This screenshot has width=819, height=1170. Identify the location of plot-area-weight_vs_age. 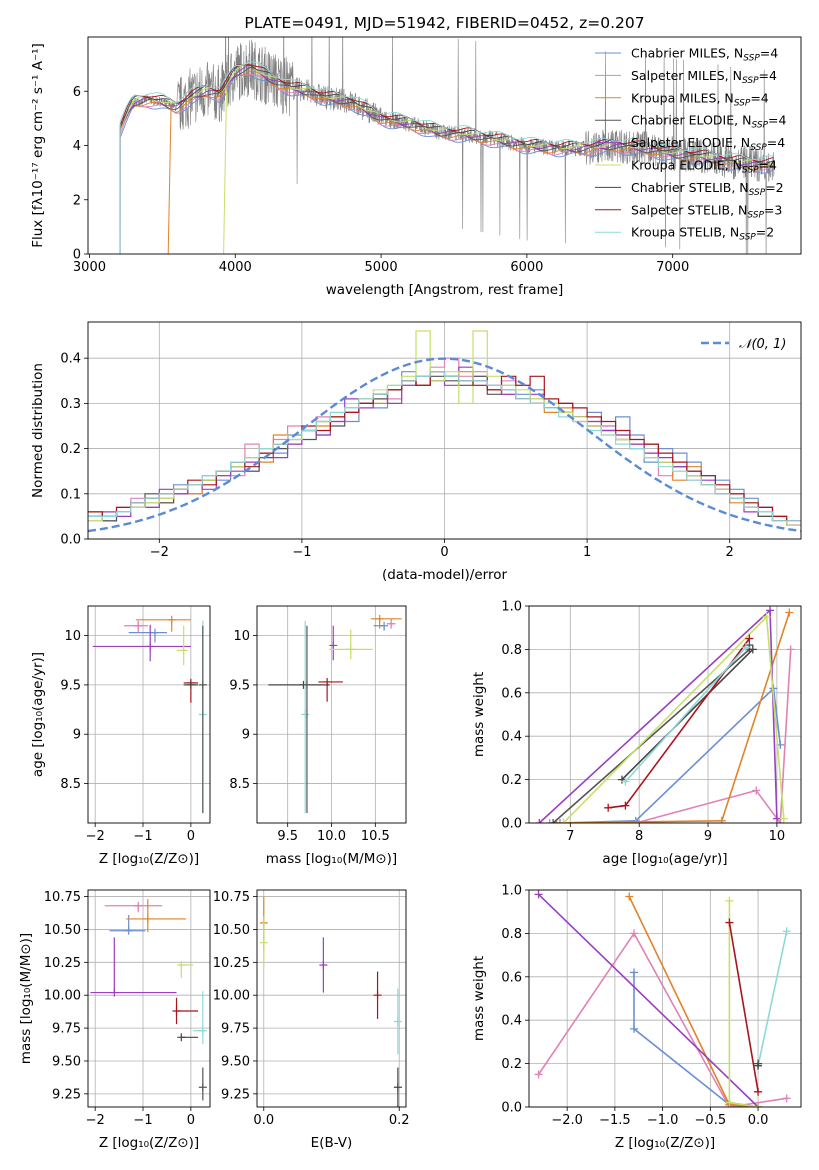
(665, 714).